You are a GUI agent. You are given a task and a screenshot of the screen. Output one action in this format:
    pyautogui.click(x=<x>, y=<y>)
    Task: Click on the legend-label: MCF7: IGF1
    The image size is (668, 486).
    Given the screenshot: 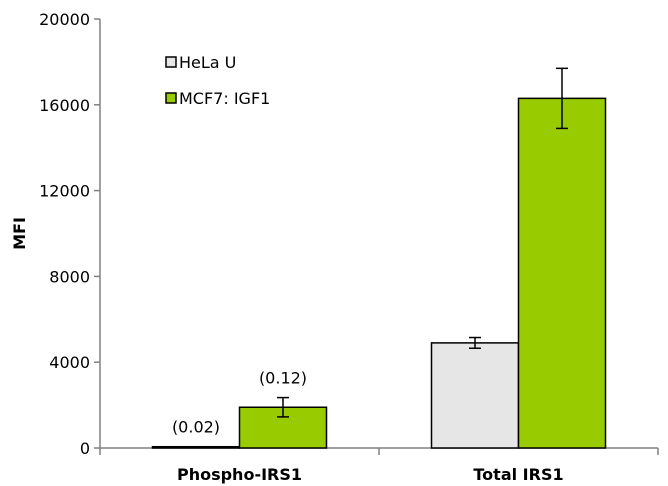 What is the action you would take?
    pyautogui.click(x=224, y=98)
    